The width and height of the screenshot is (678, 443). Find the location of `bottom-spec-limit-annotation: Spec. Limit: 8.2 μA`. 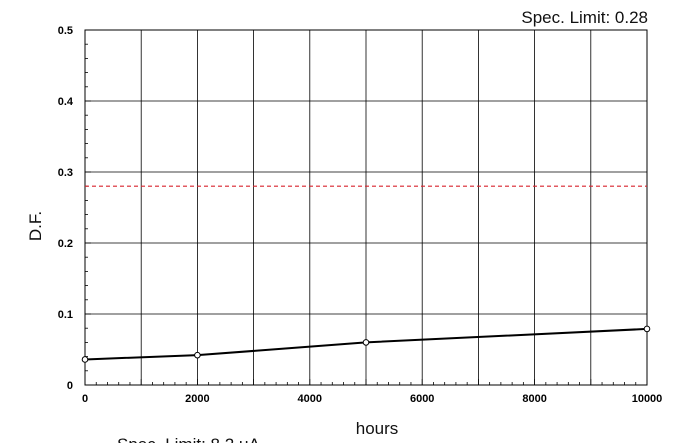

bottom-spec-limit-annotation: Spec. Limit: 8.2 μA is located at coordinates (189, 439).